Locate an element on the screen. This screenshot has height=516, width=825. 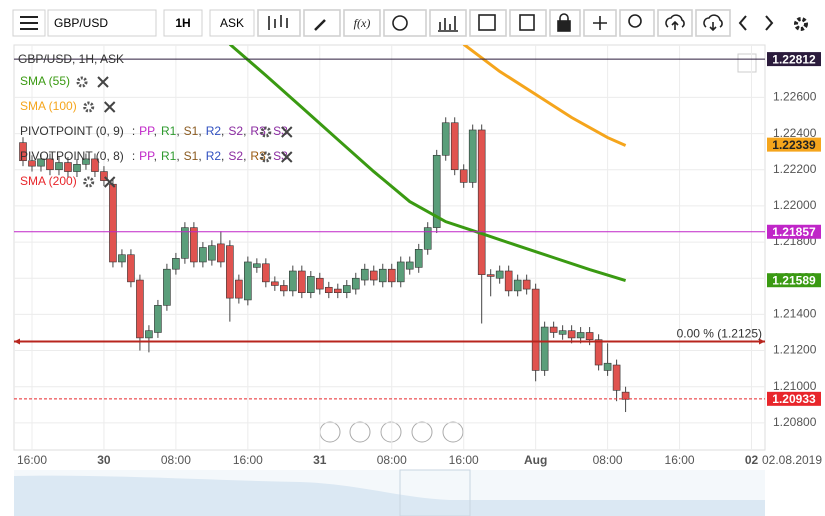
date-label: 02.08.2019 is located at coordinates (792, 460).